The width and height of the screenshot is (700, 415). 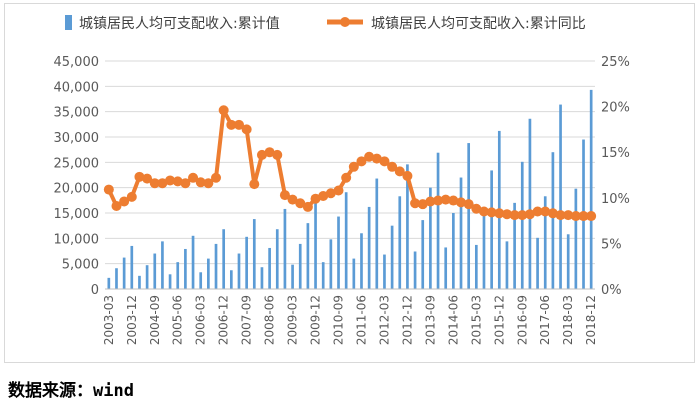 What do you see at coordinates (80, 265) in the screenshot?
I see `y-left-tick-label: 5,000` at bounding box center [80, 265].